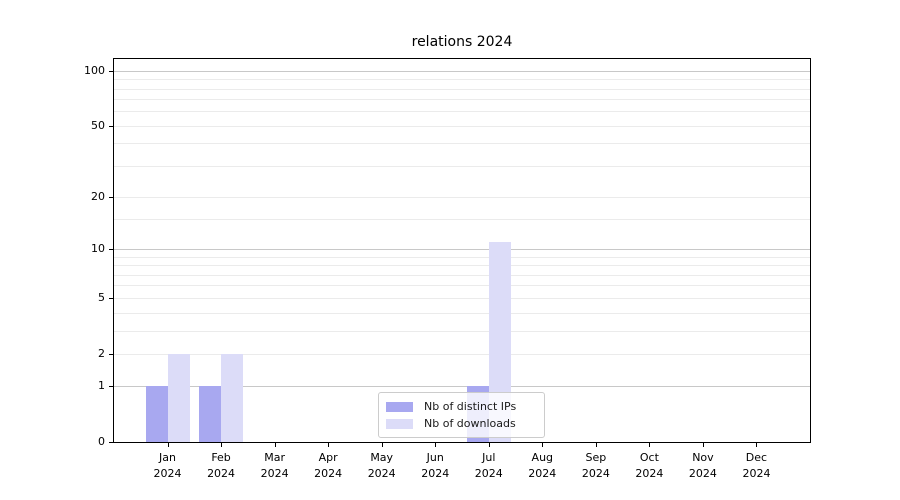 The image size is (900, 500). What do you see at coordinates (101, 386) in the screenshot?
I see `y-tick-label: 1` at bounding box center [101, 386].